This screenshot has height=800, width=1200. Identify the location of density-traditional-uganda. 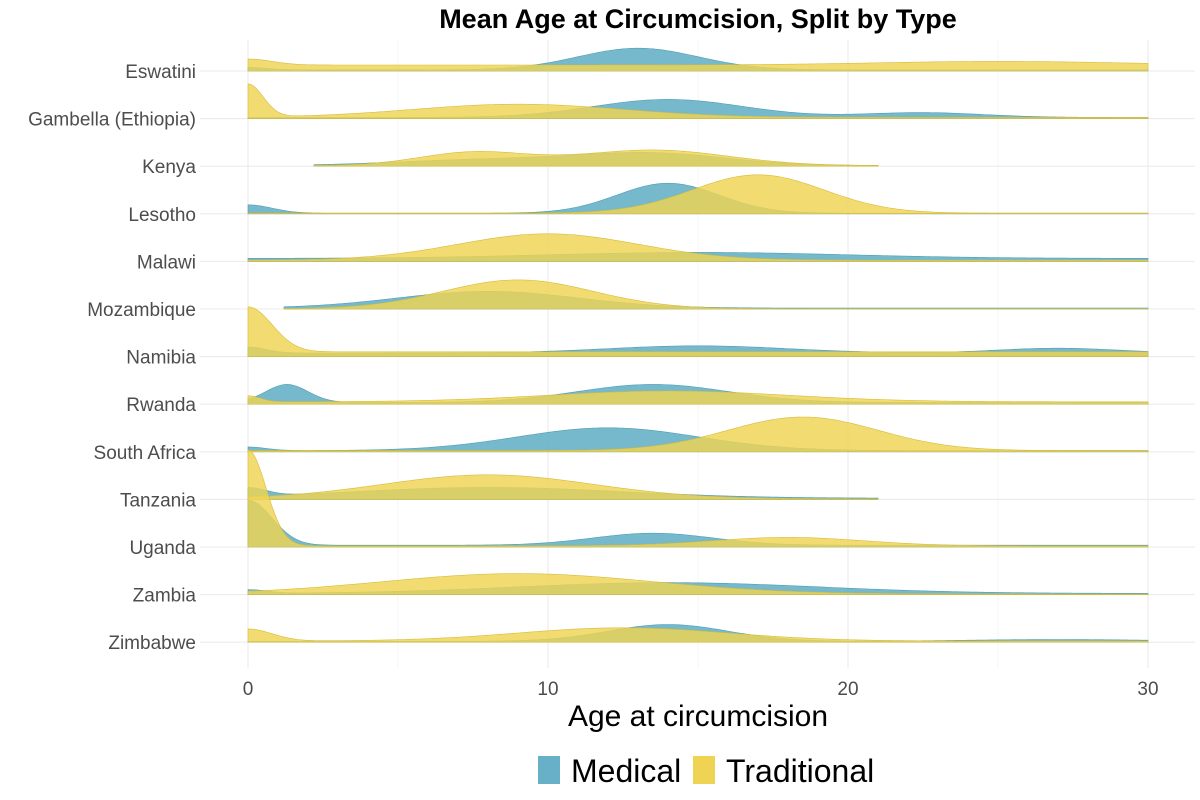
(698, 498).